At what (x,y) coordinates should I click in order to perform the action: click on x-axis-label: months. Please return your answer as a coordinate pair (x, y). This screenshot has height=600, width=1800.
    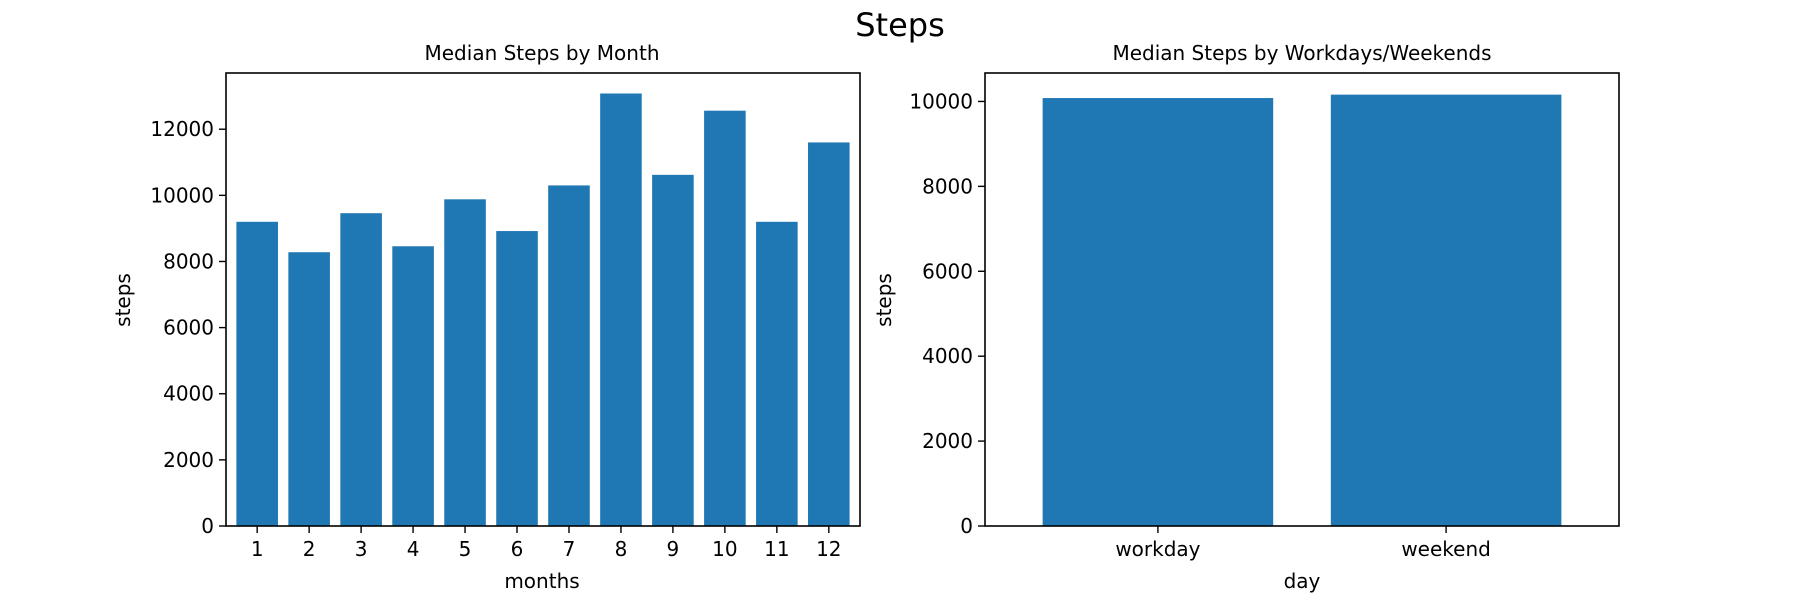
    Looking at the image, I should click on (541, 581).